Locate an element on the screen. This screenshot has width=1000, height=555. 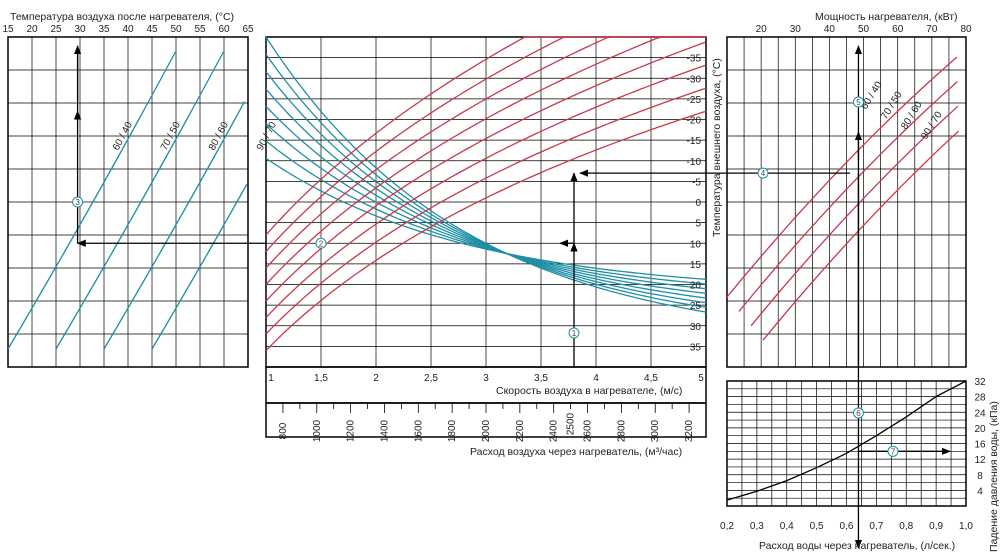
velocity-tick-label: 5 is located at coordinates (701, 378).